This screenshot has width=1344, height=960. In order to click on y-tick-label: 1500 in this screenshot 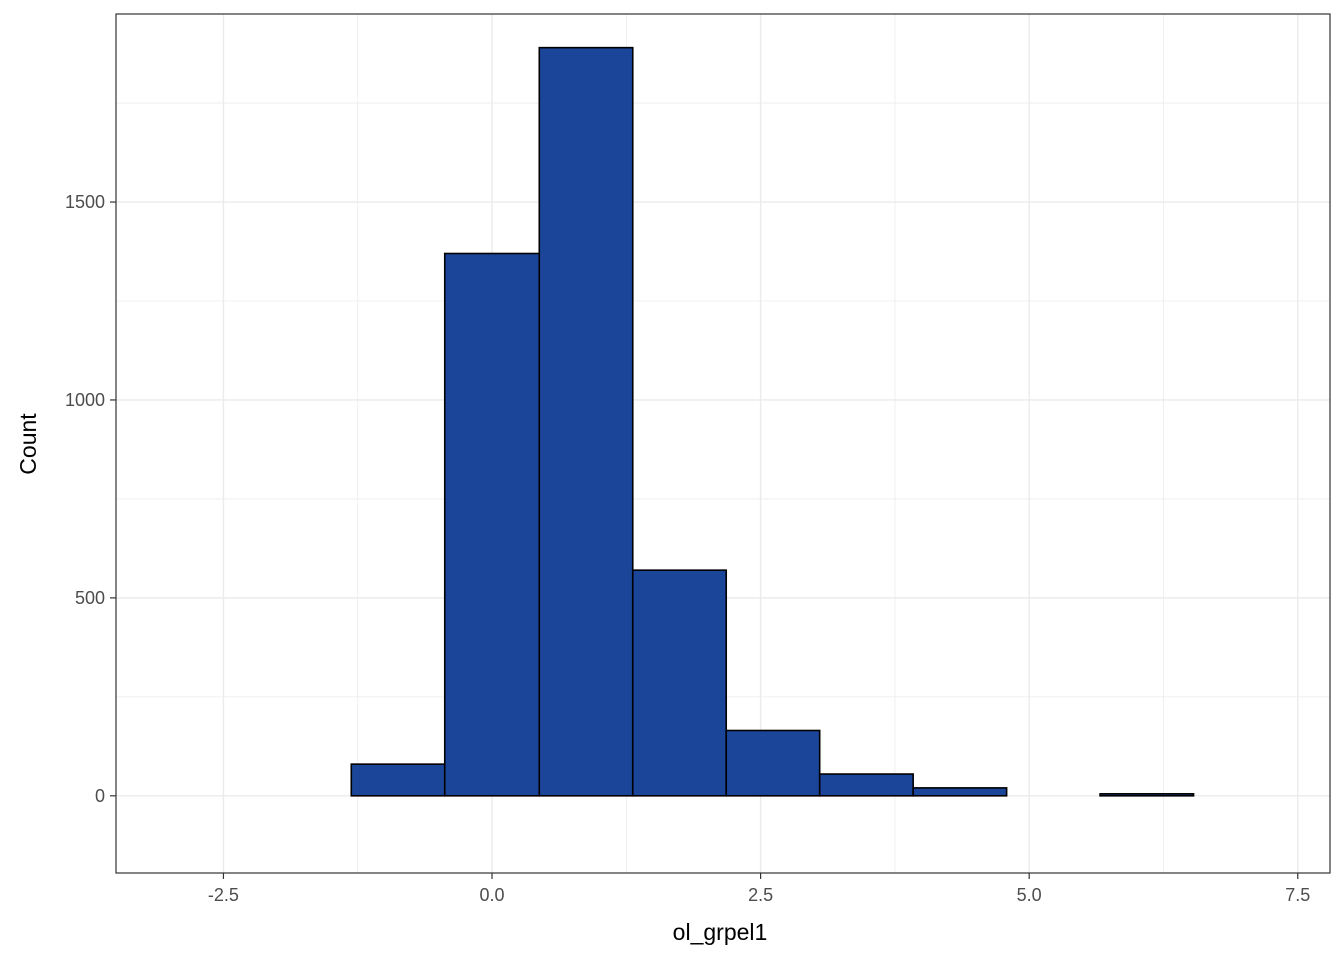, I will do `click(85, 202)`.